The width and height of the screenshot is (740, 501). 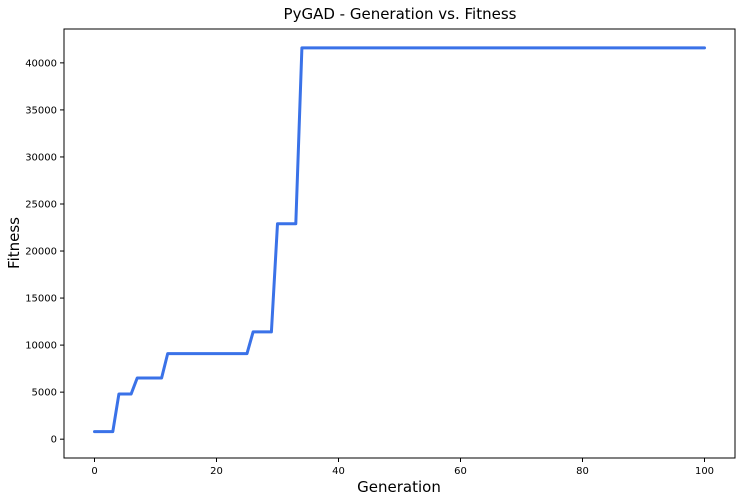 I want to click on y-tick-label: 40000, so click(x=41, y=63).